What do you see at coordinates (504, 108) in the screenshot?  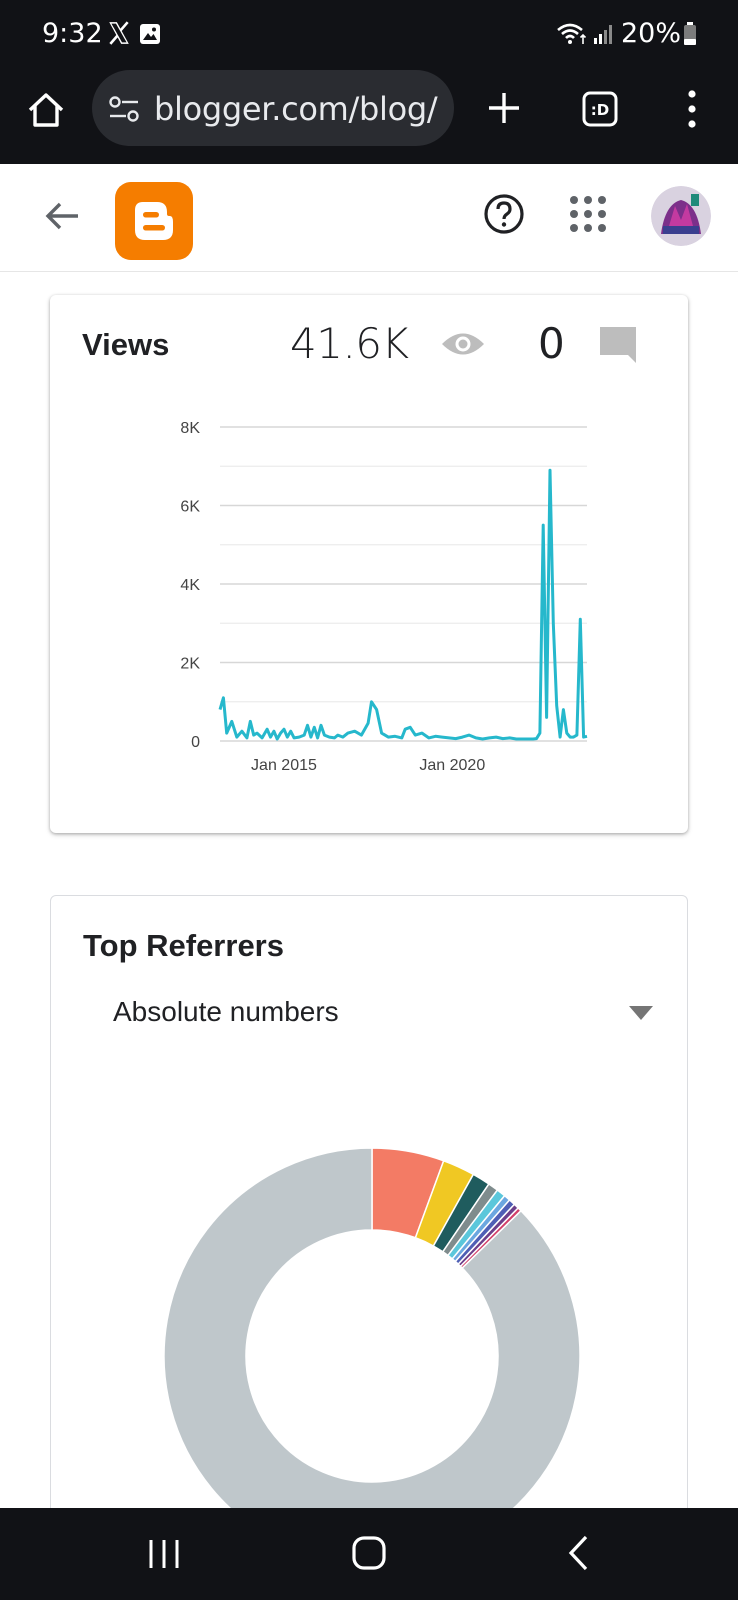 I see `new-tab-icon` at bounding box center [504, 108].